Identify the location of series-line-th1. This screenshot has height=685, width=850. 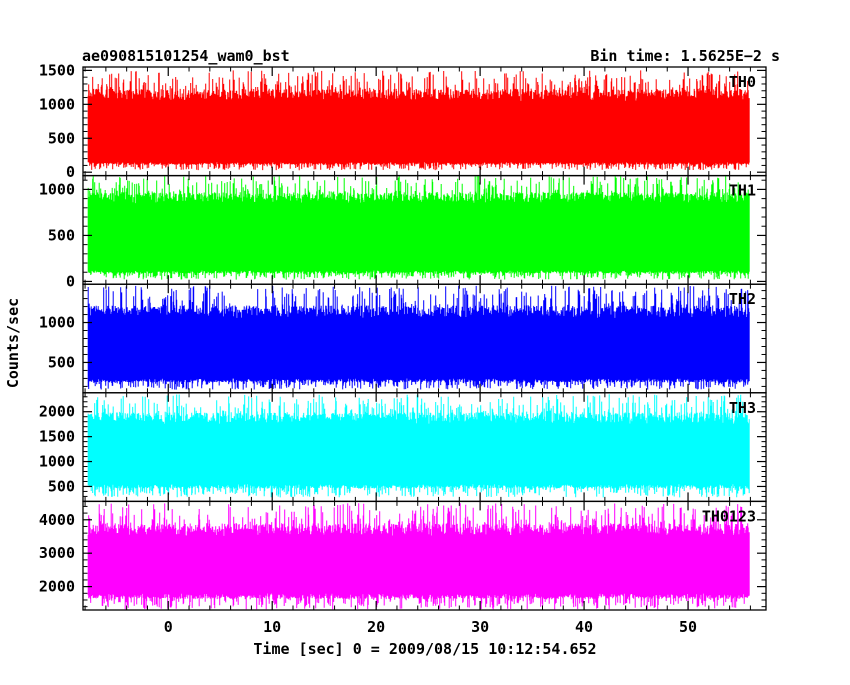
(418, 227).